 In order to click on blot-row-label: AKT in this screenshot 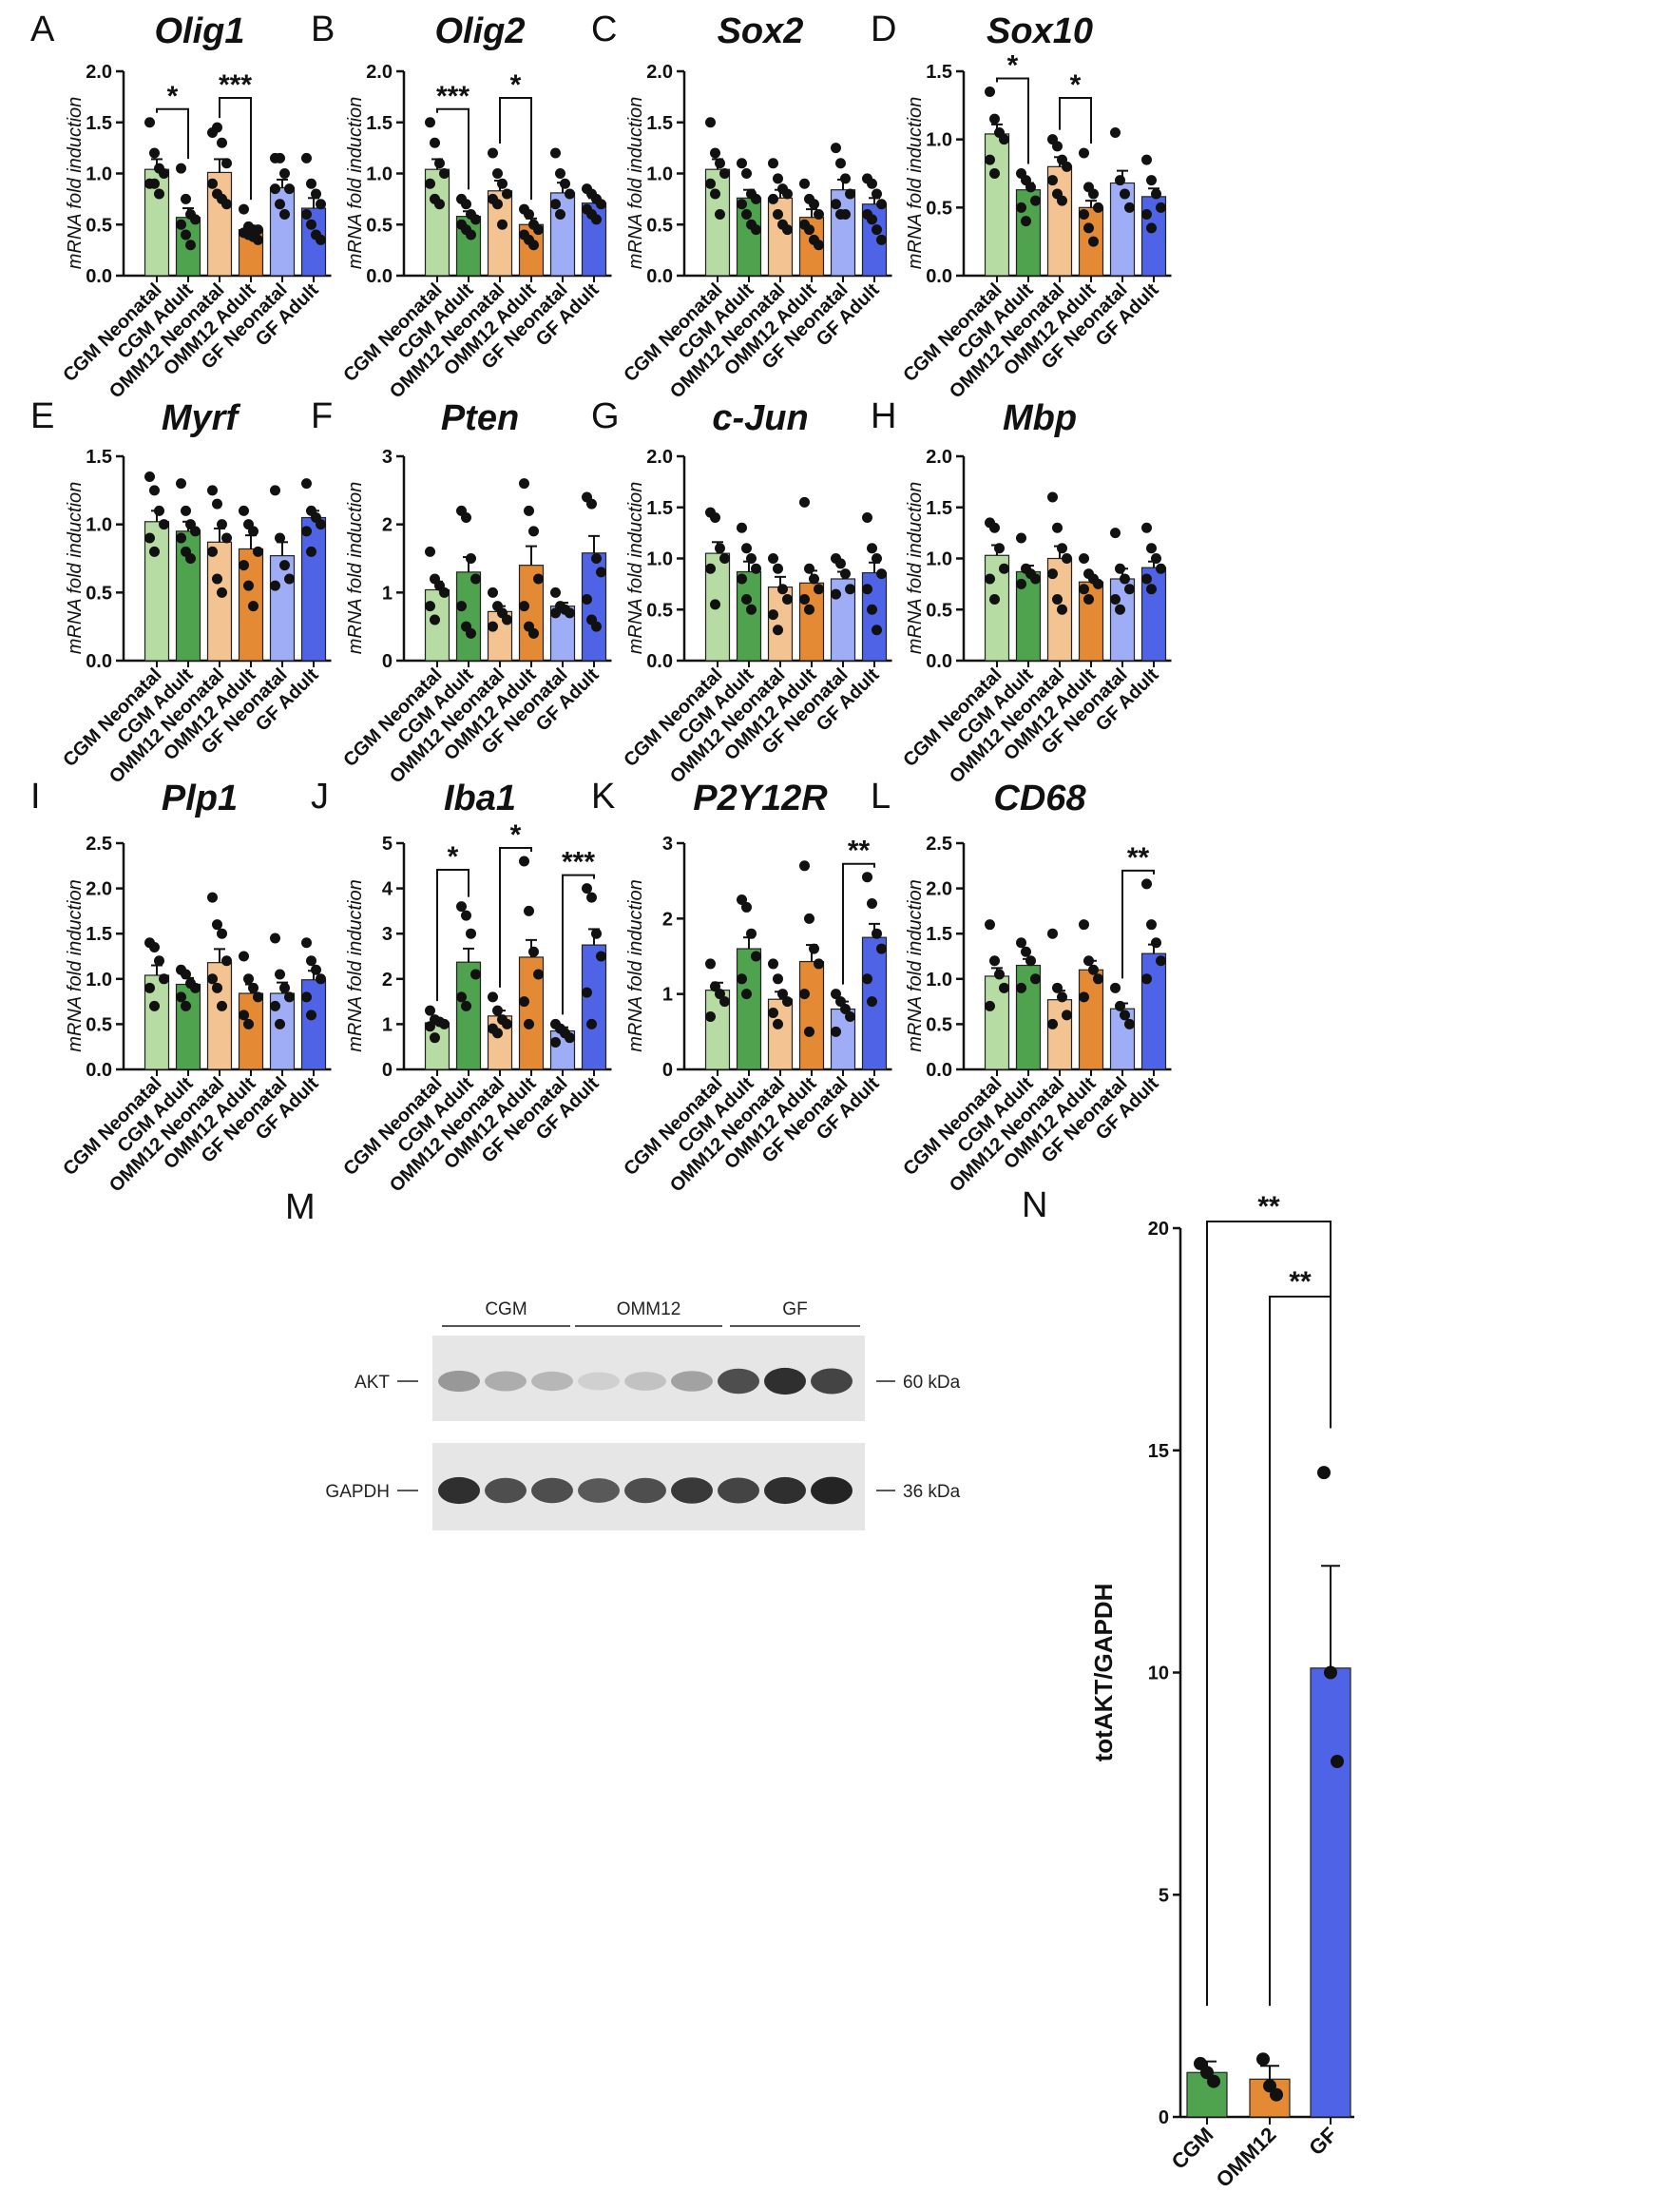, I will do `click(372, 1383)`.